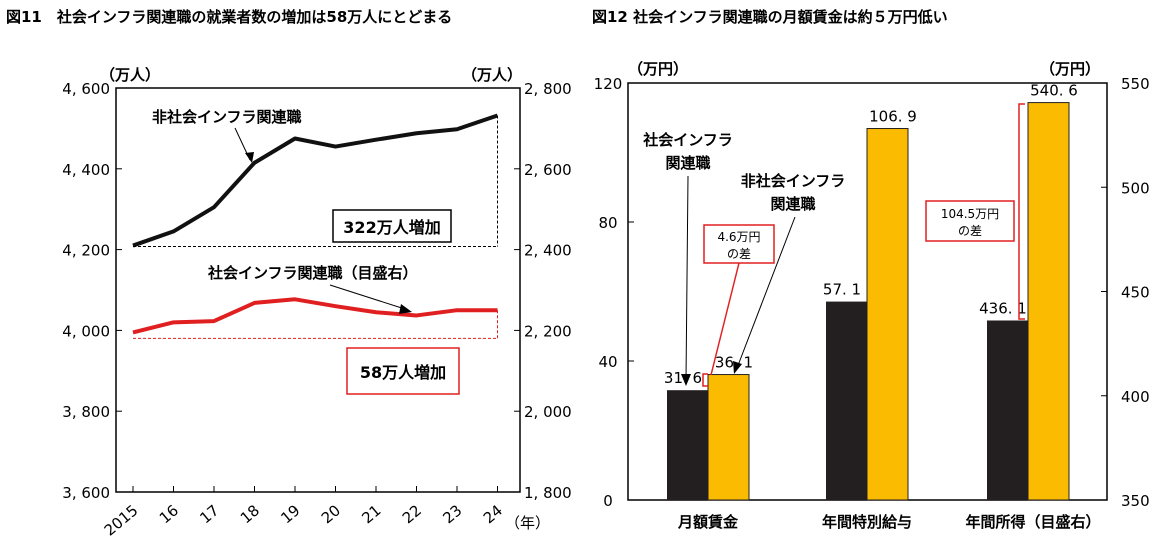 This screenshot has height=553, width=1161. Describe the element at coordinates (405, 309) in the screenshot. I see `callout-arrow-social` at that location.